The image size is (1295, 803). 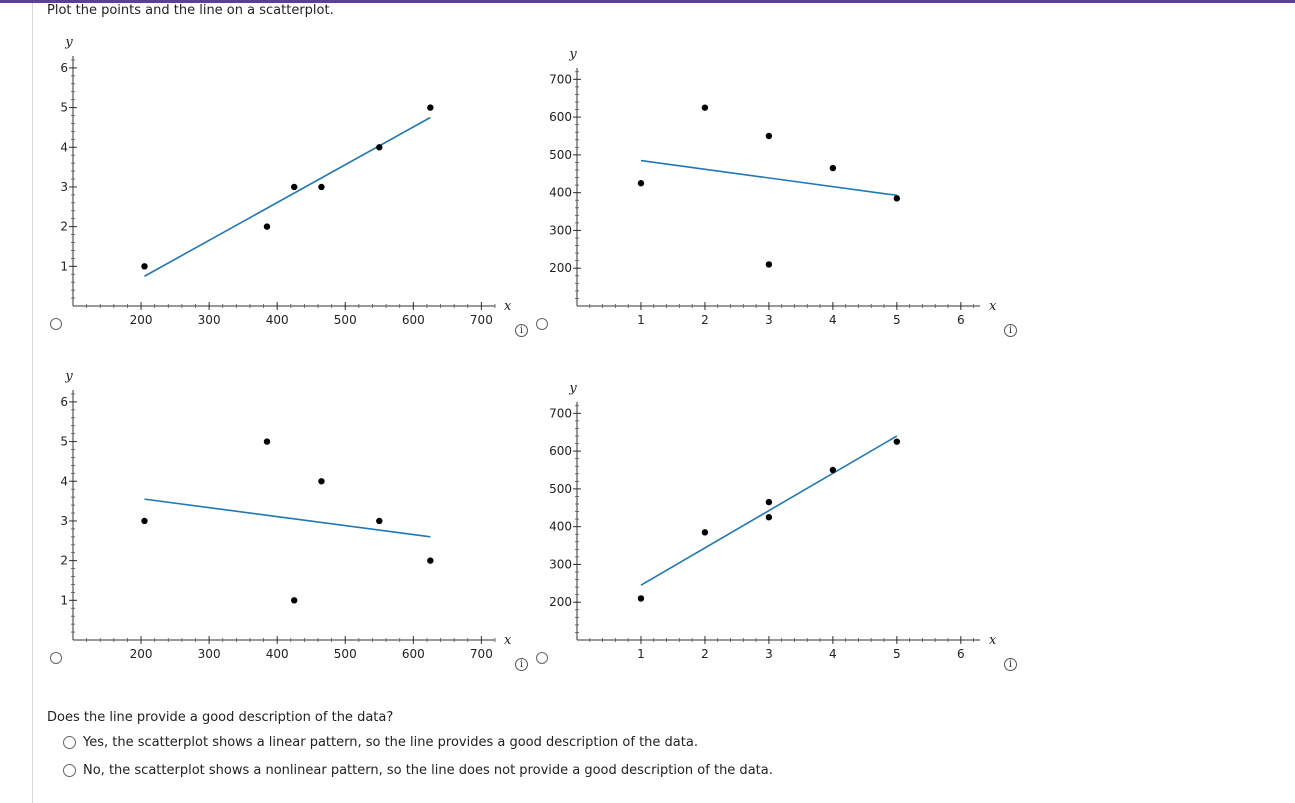 I want to click on top-accent-bar, so click(x=647, y=1).